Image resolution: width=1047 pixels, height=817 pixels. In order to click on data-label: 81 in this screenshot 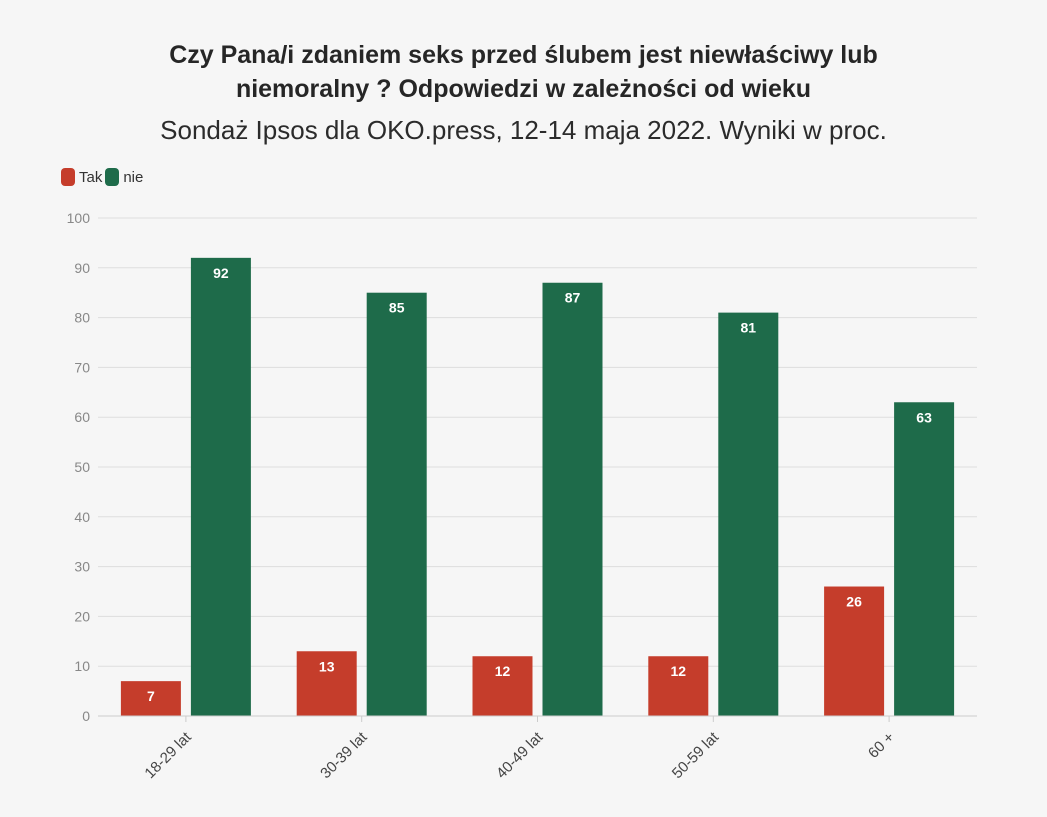, I will do `click(749, 328)`.